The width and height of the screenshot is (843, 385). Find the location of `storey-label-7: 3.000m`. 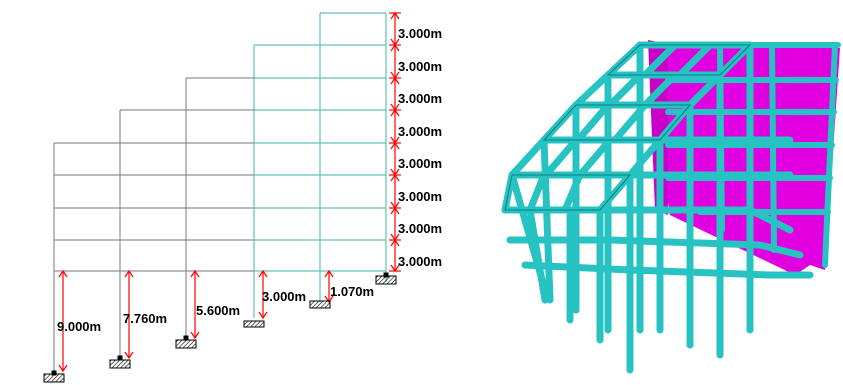

storey-label-7: 3.000m is located at coordinates (420, 228).